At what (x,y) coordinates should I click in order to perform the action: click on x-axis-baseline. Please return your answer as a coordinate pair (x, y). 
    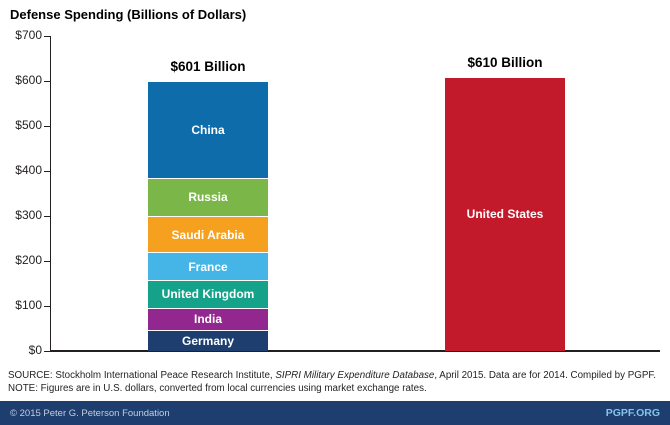
    Looking at the image, I should click on (355, 351).